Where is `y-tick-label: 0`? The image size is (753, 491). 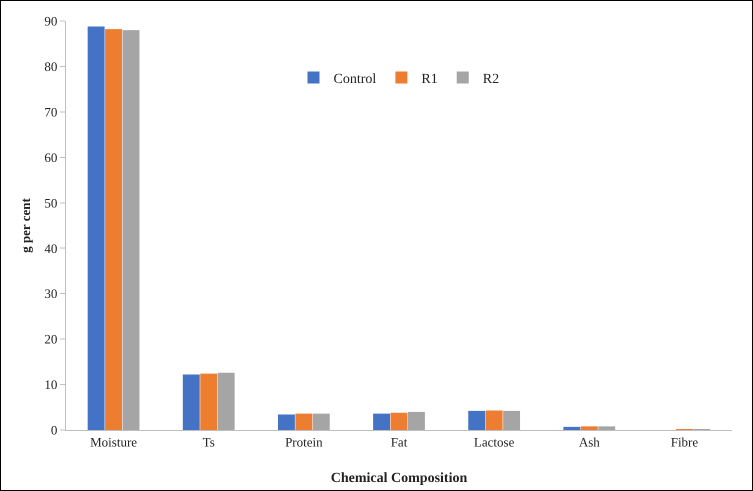 y-tick-label: 0 is located at coordinates (54, 430).